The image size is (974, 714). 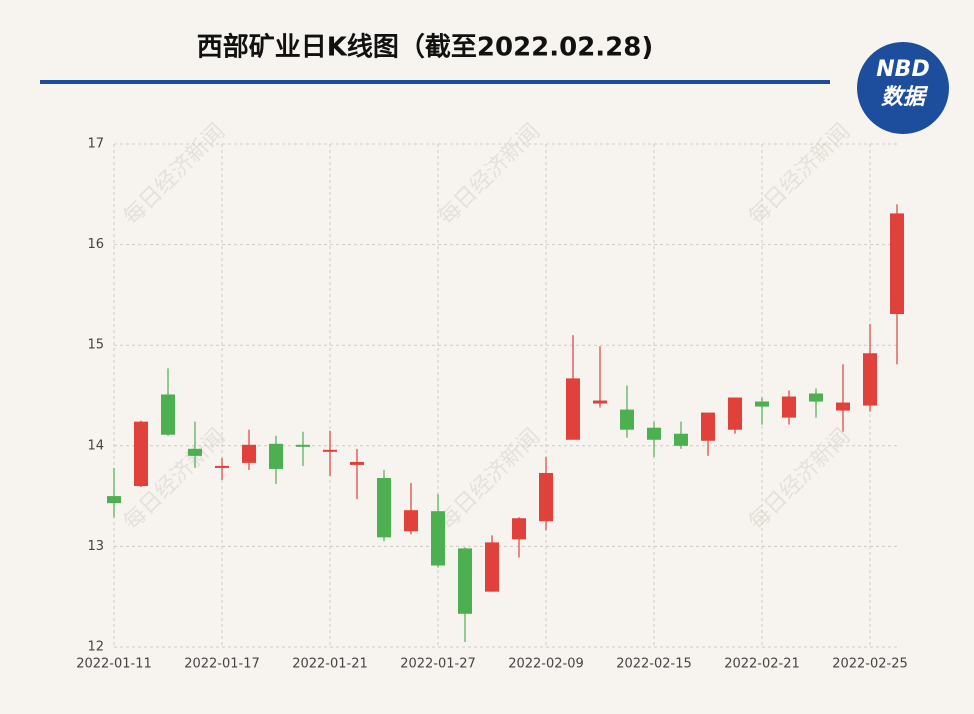 What do you see at coordinates (546, 664) in the screenshot?
I see `x-tick-label: 2022-02-09` at bounding box center [546, 664].